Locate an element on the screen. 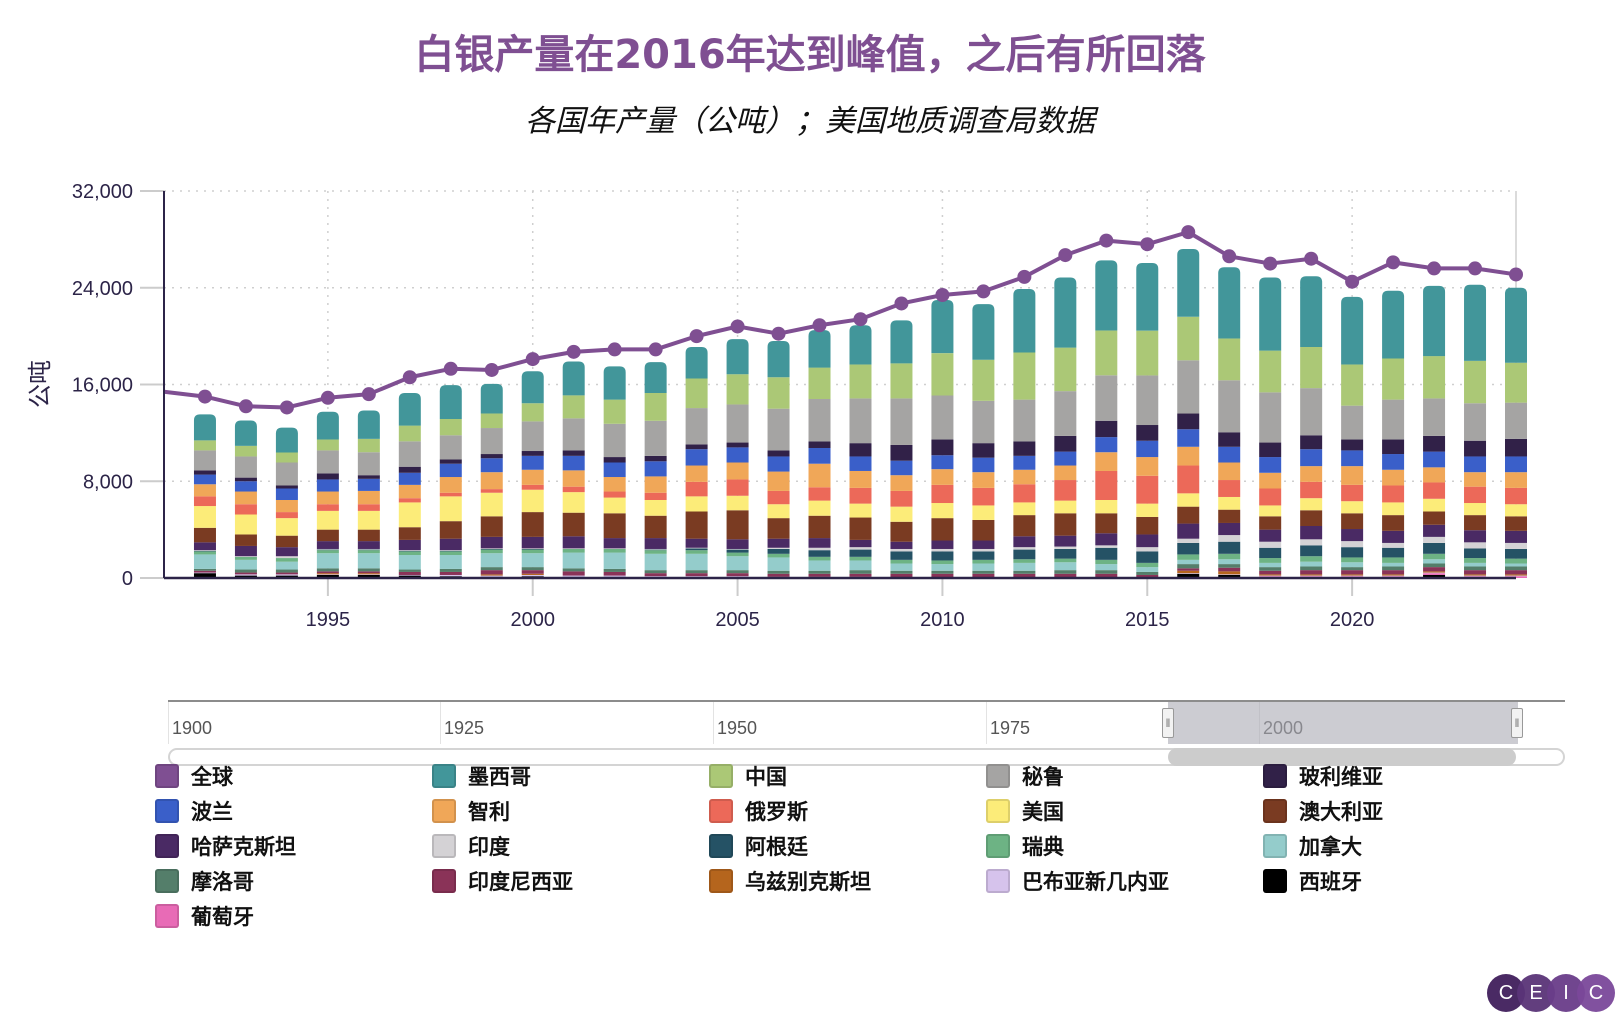 This screenshot has height=1026, width=1620. legend-item: 阿根廷 is located at coordinates (758, 846).